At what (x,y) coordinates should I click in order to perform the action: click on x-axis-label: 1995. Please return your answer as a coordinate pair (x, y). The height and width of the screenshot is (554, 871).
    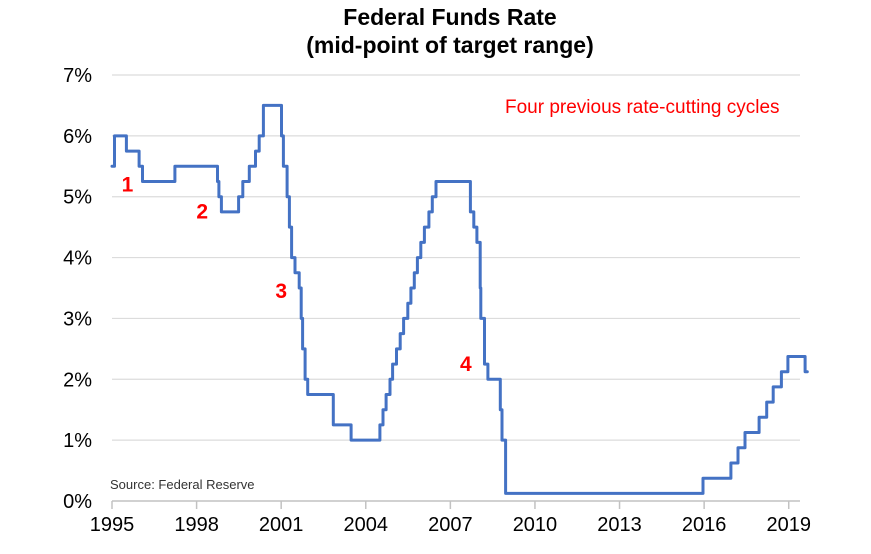
    Looking at the image, I should click on (112, 525).